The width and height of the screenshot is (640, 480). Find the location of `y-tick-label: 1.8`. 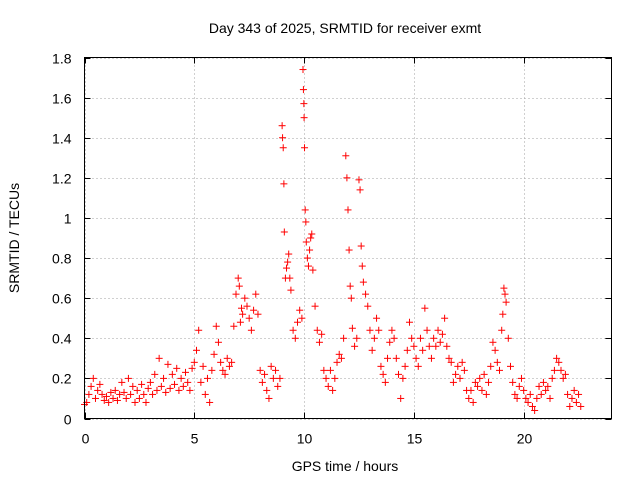

y-tick-label: 1.8 is located at coordinates (62, 59).